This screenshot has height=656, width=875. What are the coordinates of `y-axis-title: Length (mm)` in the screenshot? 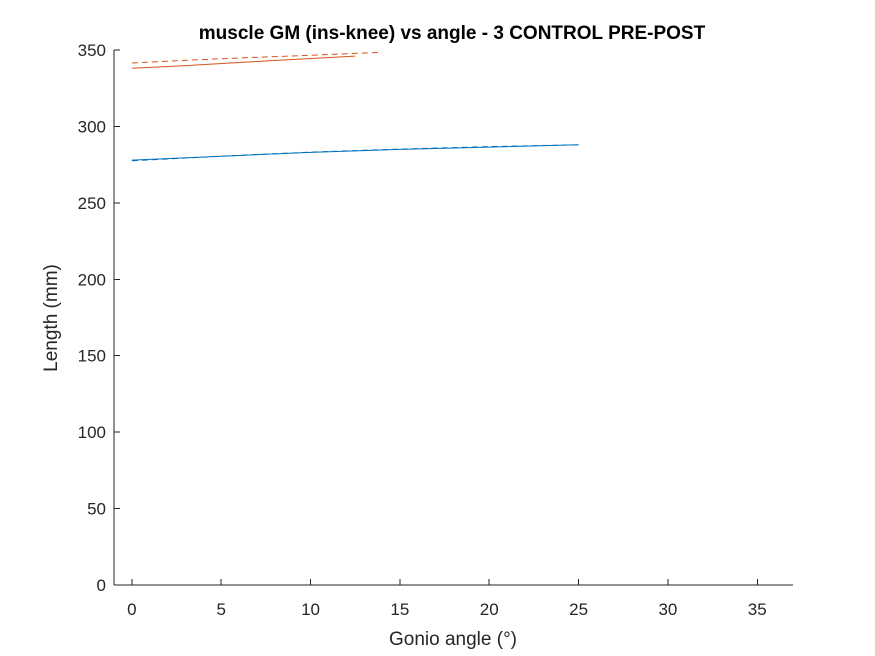 It's located at (51, 318).